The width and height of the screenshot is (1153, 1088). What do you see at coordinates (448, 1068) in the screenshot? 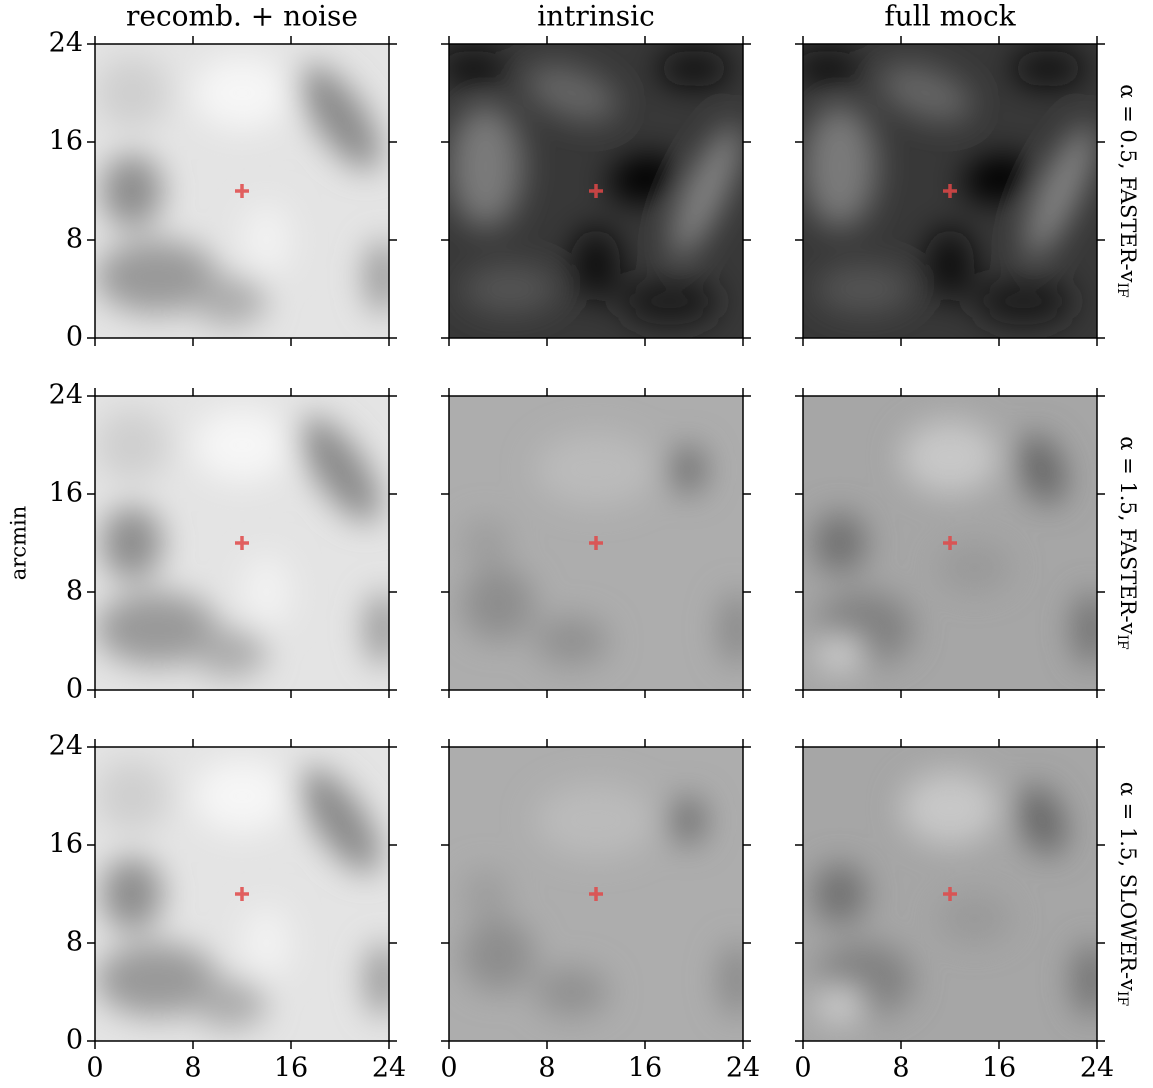
I see `x-tick-label: 0` at bounding box center [448, 1068].